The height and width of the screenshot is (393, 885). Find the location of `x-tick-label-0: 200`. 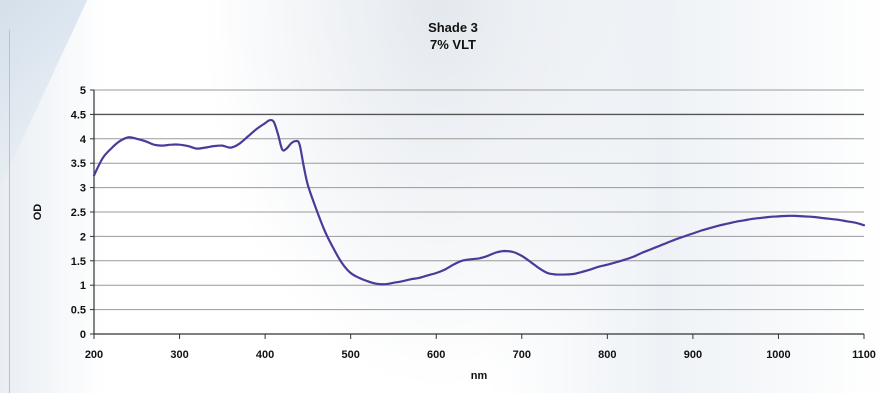

x-tick-label-0: 200 is located at coordinates (94, 355).